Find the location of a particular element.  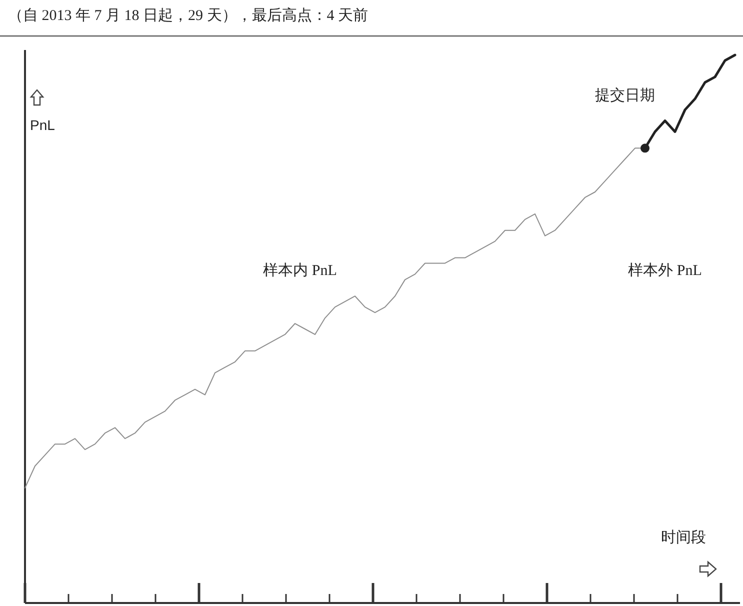

annotation: 样本内 PnL is located at coordinates (300, 270).